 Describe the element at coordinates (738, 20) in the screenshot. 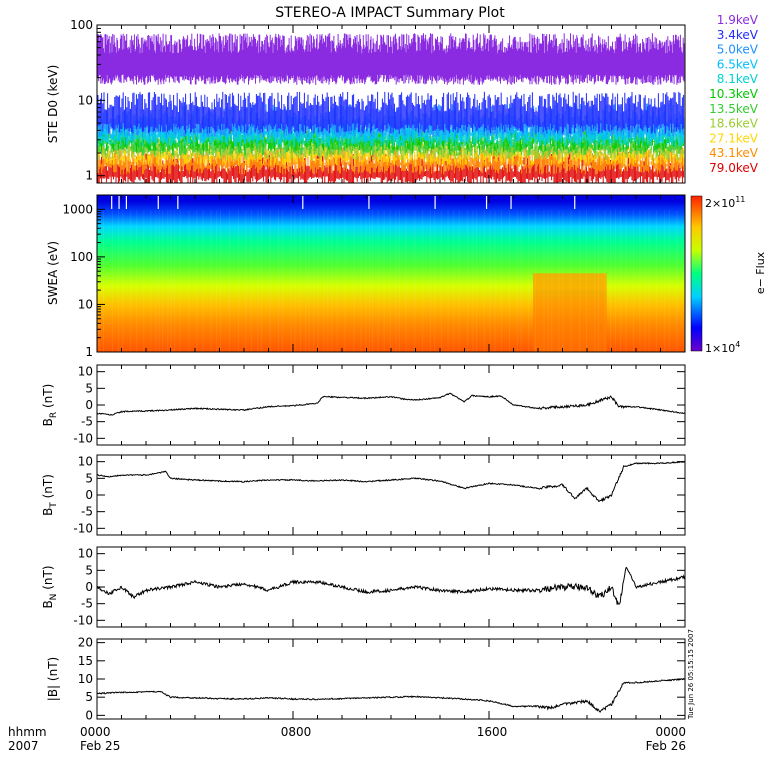

I see `legend-1.9keV: 1.9keV` at that location.